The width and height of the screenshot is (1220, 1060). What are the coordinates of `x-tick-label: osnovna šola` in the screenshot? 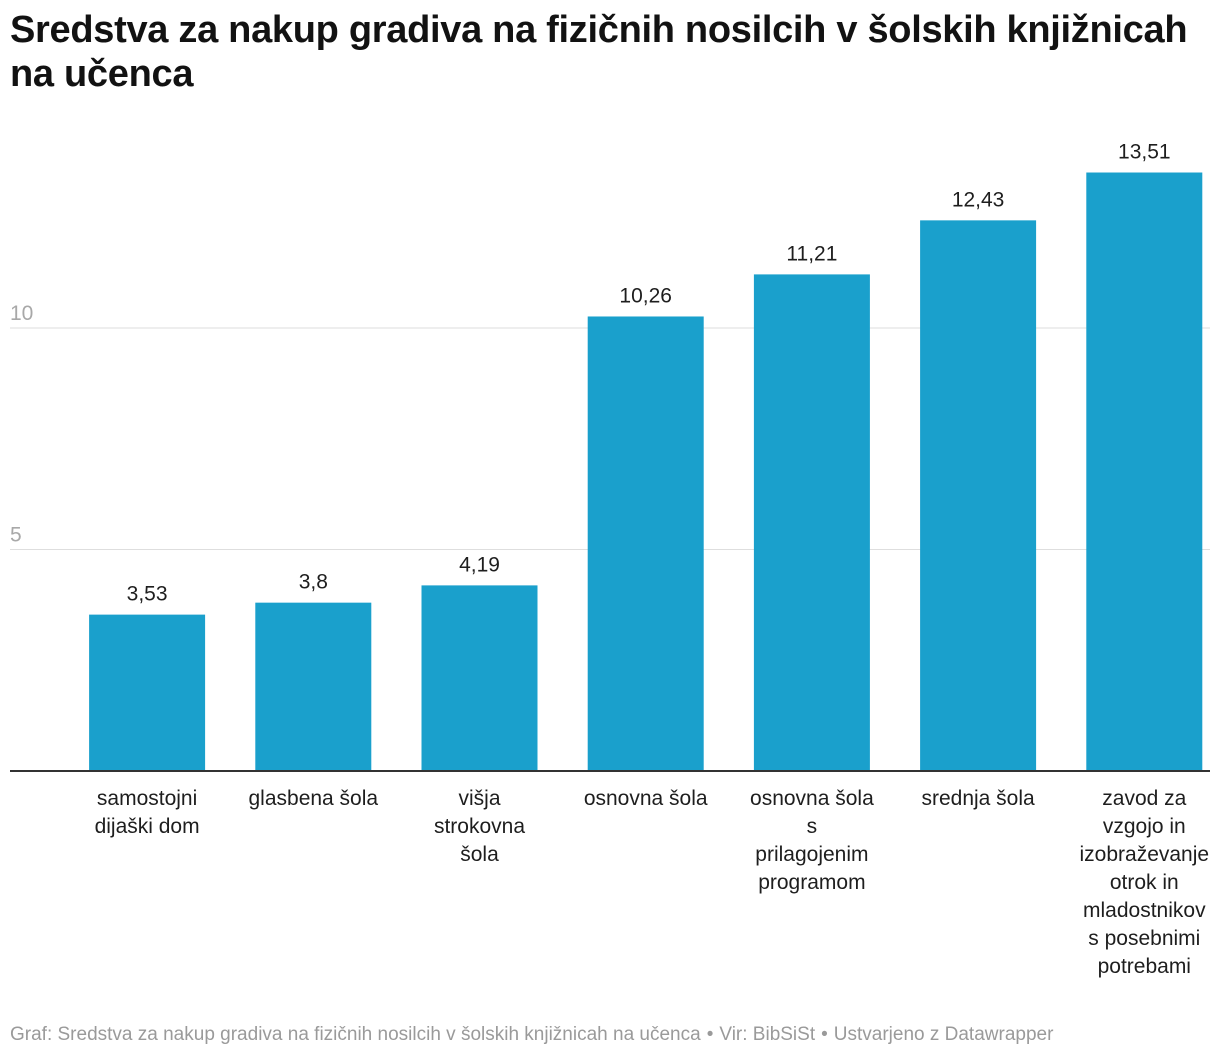 It's located at (646, 798).